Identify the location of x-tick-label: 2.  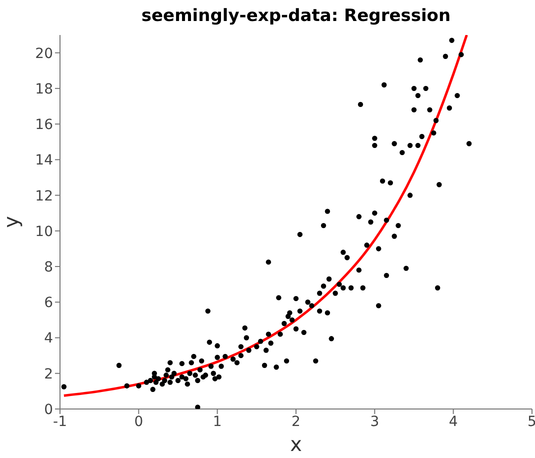
(296, 422).